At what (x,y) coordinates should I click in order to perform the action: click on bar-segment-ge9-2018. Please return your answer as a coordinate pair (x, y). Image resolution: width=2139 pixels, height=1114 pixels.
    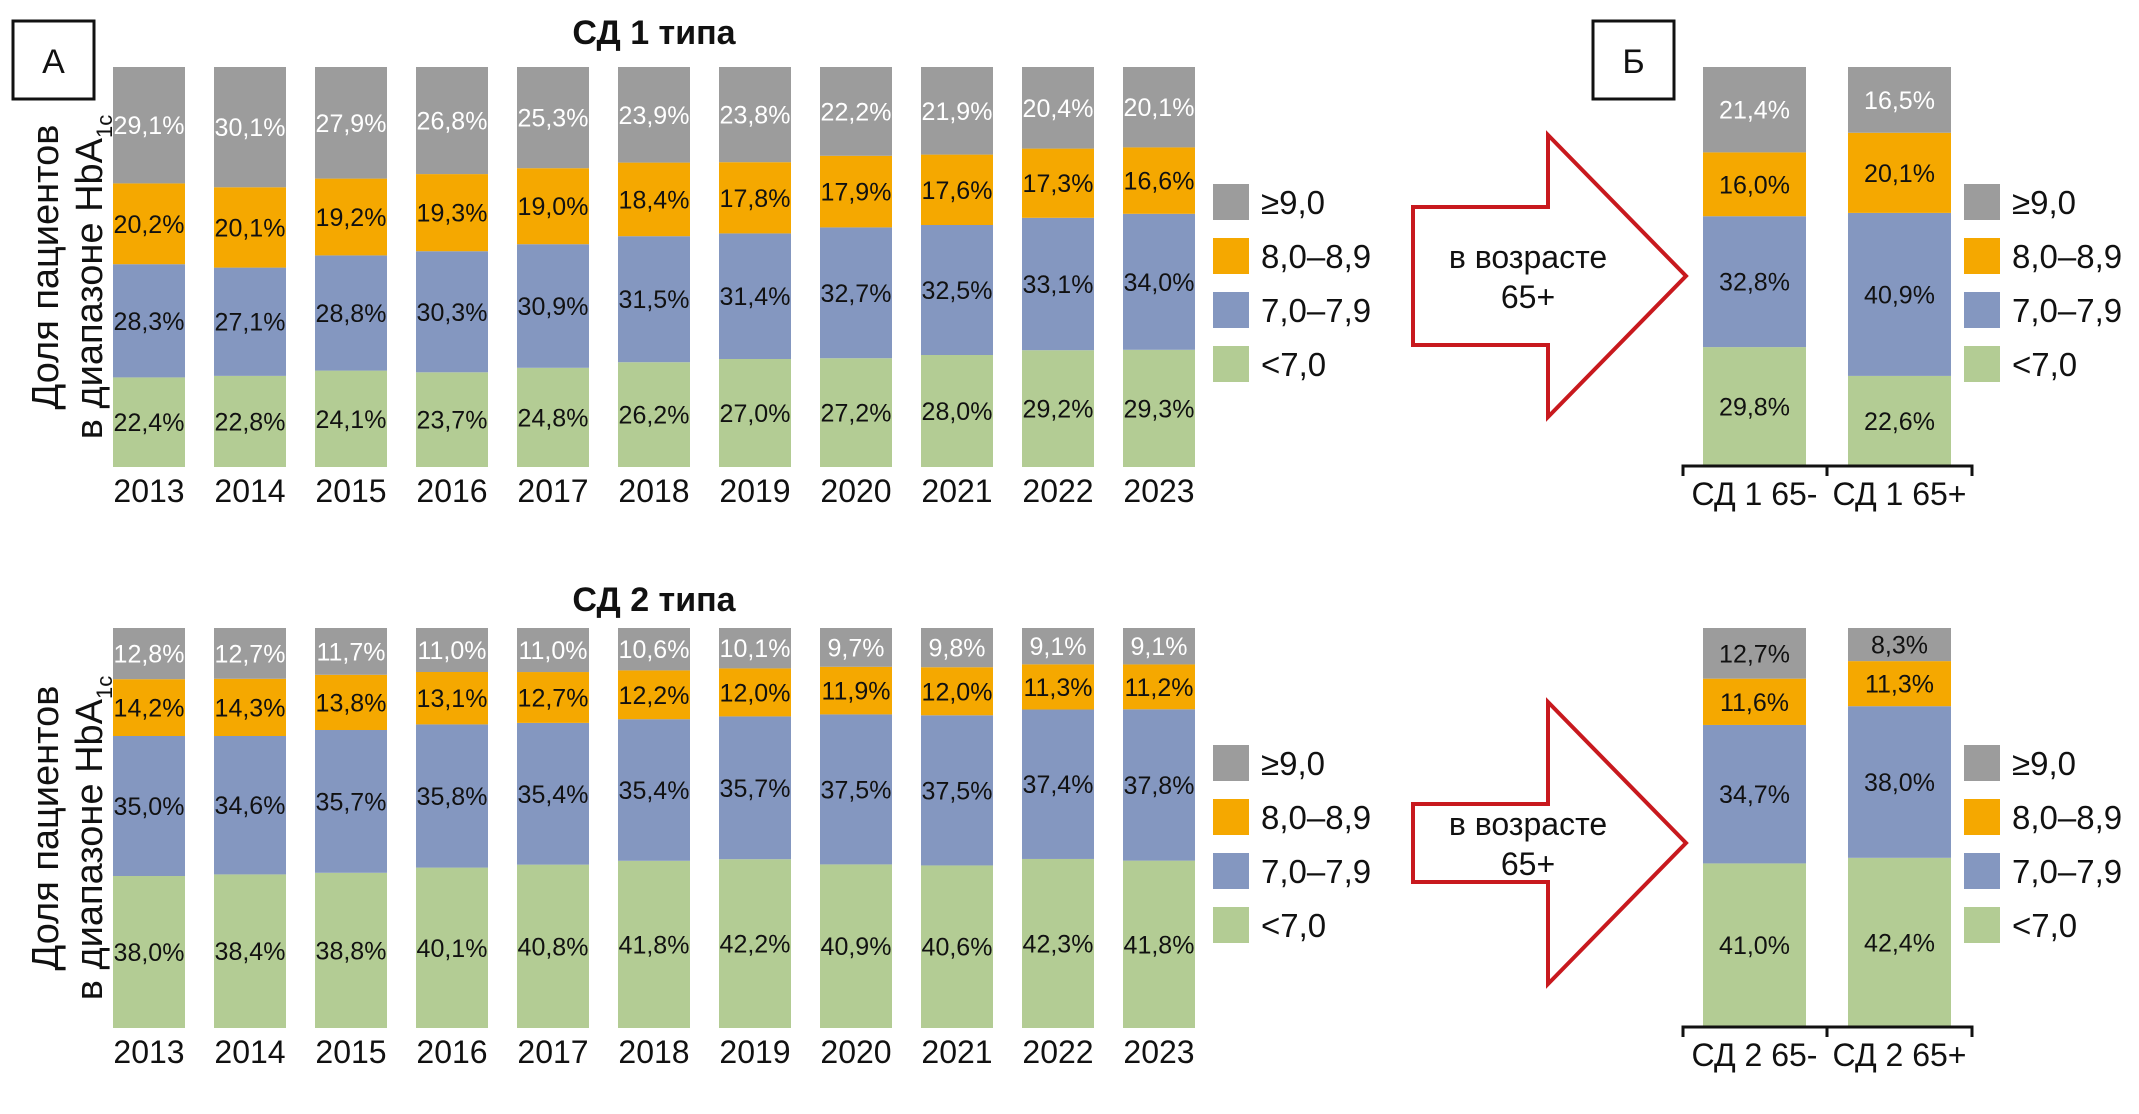
    Looking at the image, I should click on (654, 649).